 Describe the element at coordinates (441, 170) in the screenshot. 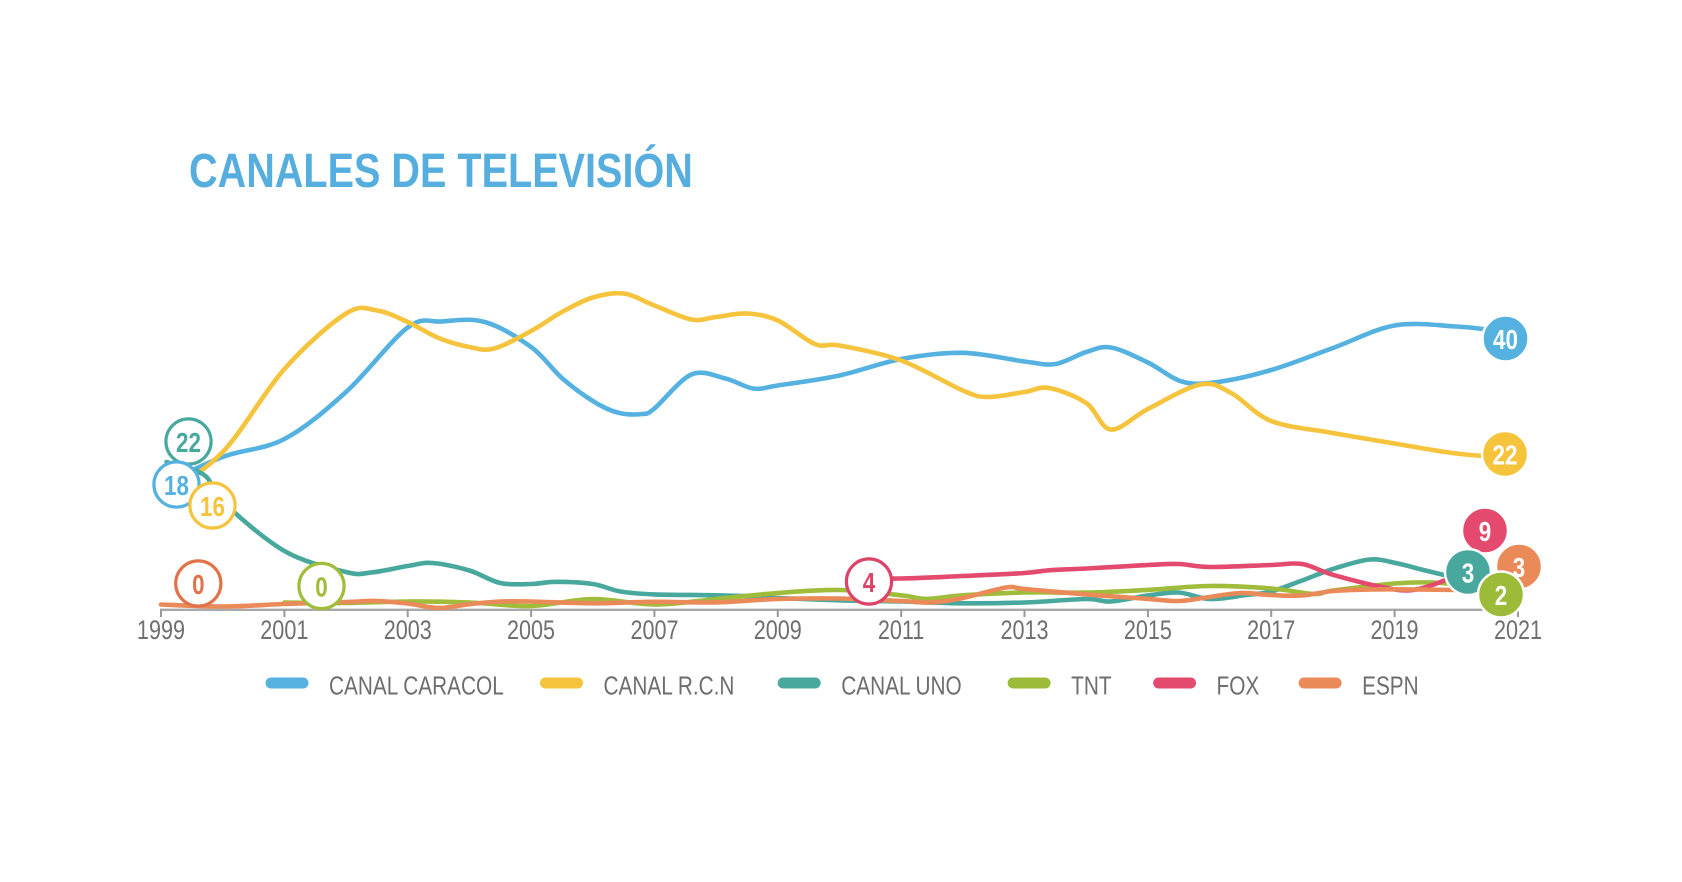

I see `svg-text: CANALES DE TELEVISIÓN` at that location.